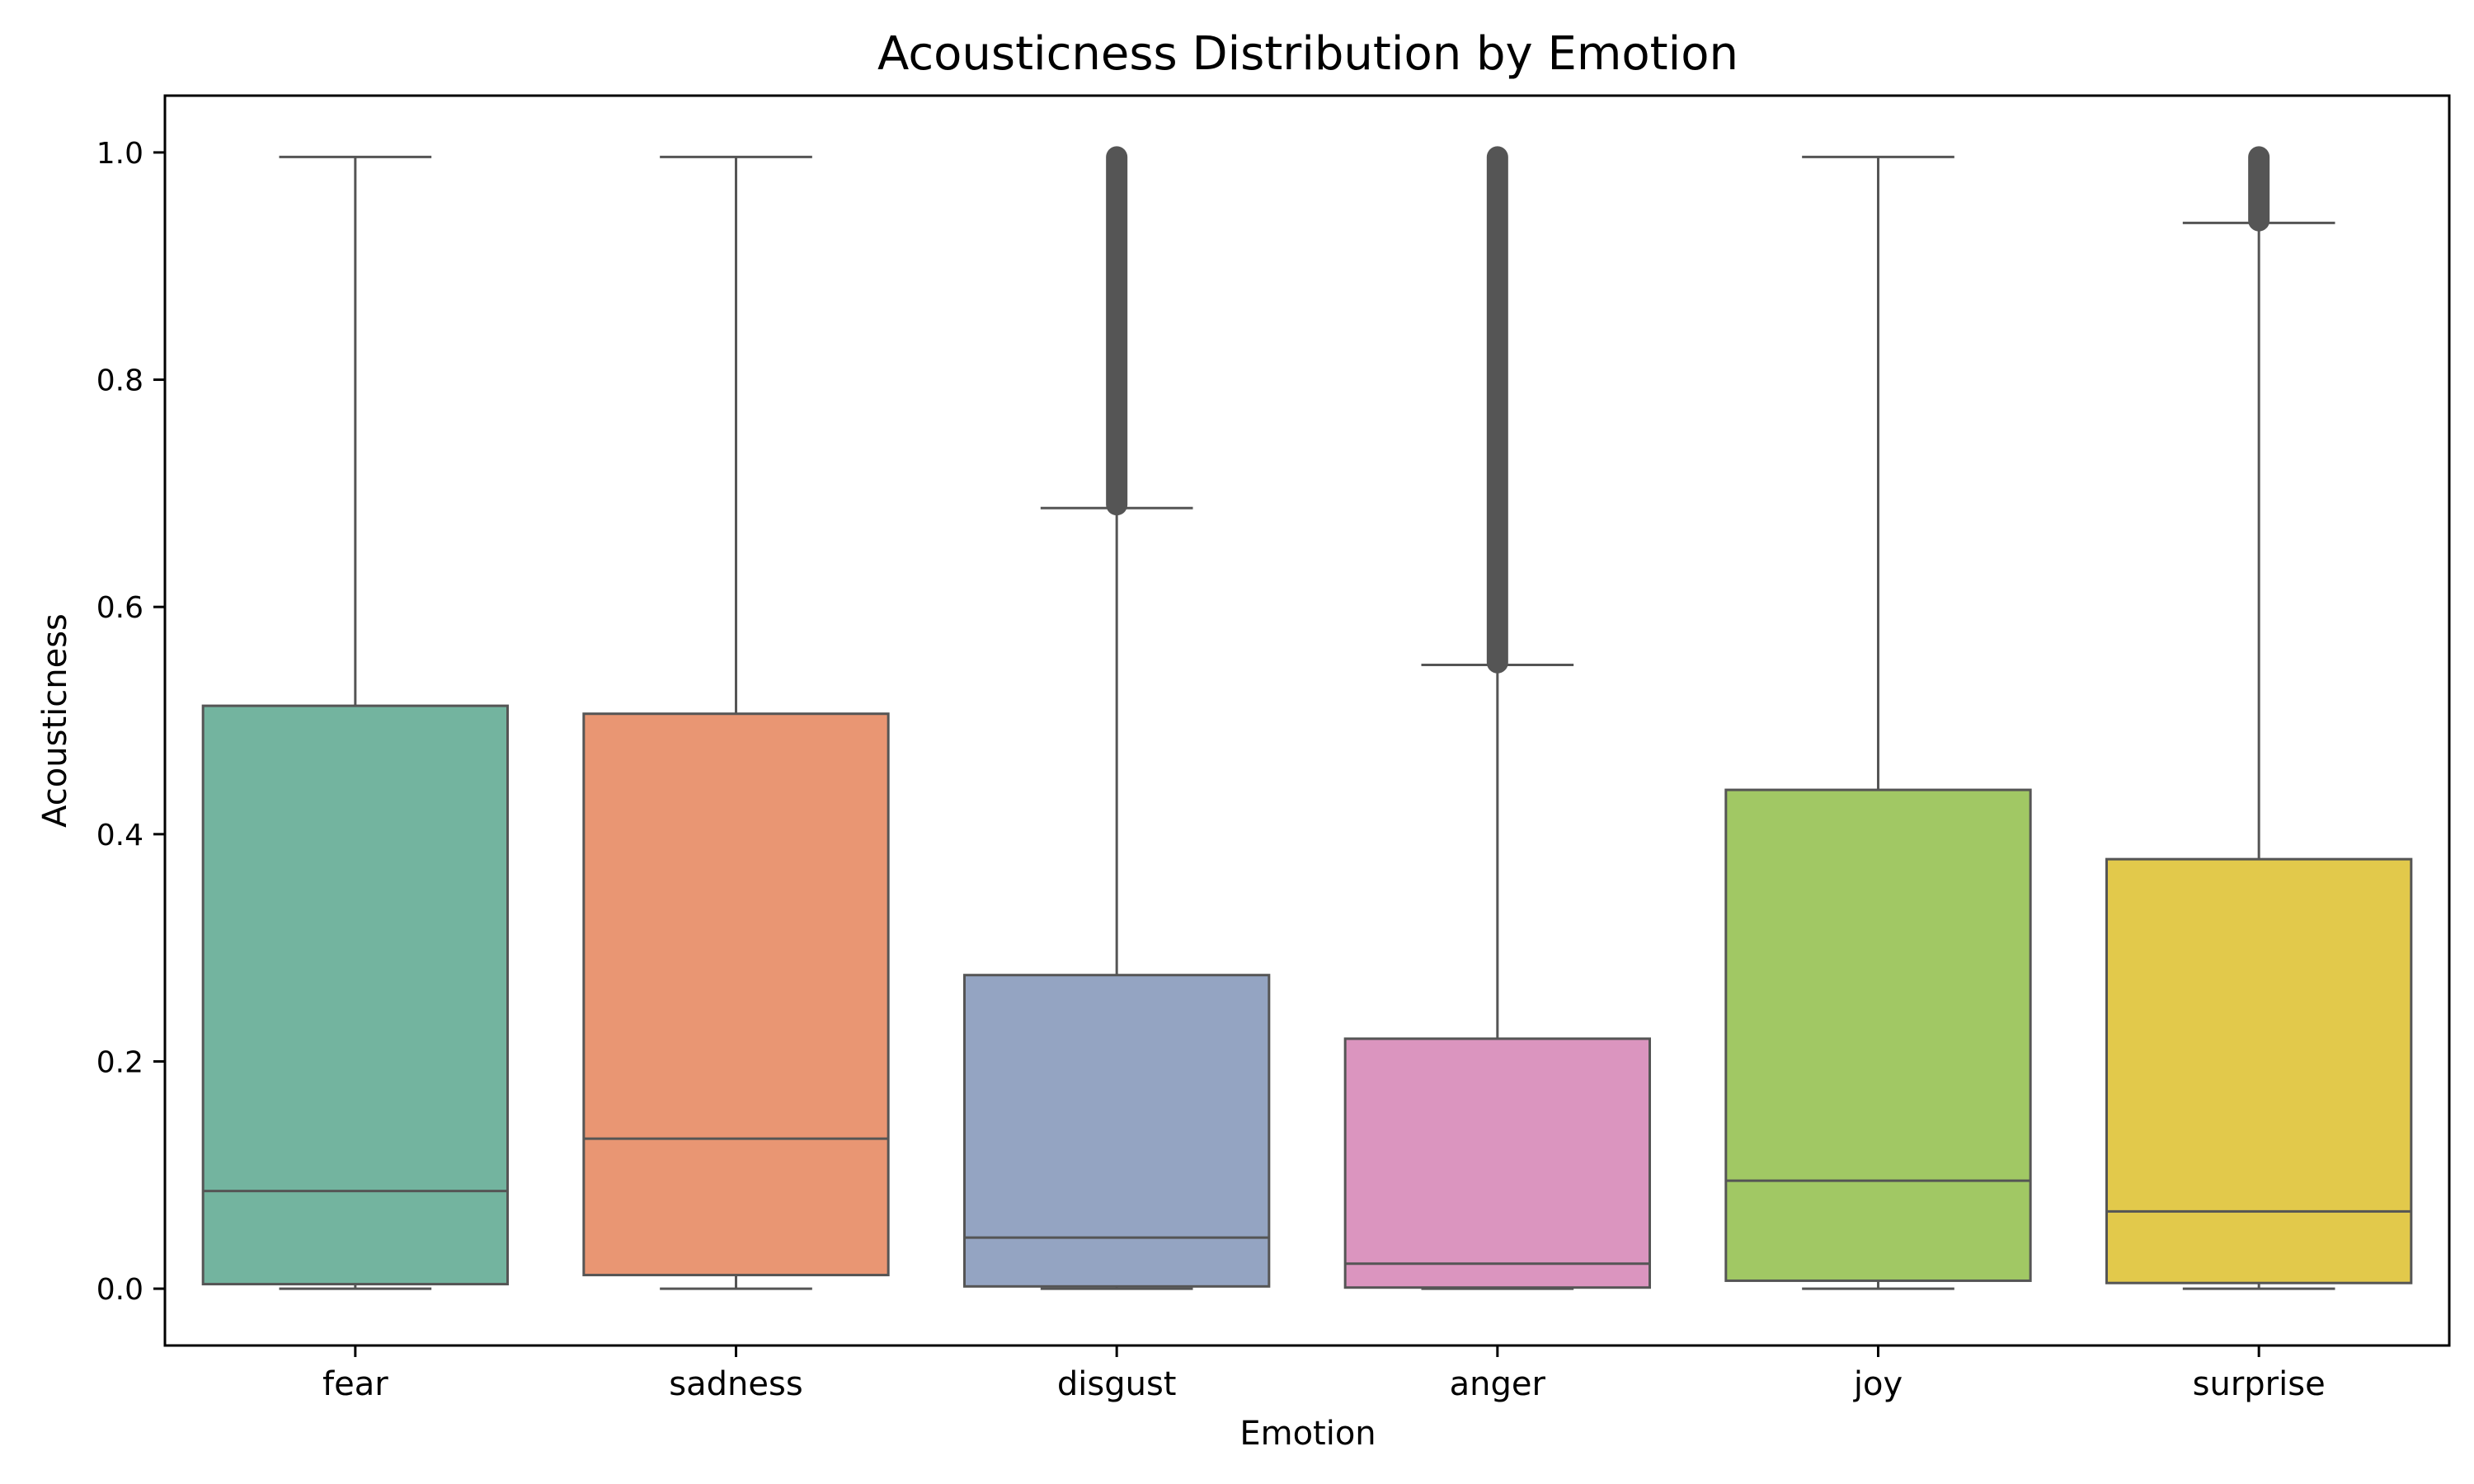  I want to click on x-axis: fear sadness disgust anger joy surprise, so click(1324, 1374).